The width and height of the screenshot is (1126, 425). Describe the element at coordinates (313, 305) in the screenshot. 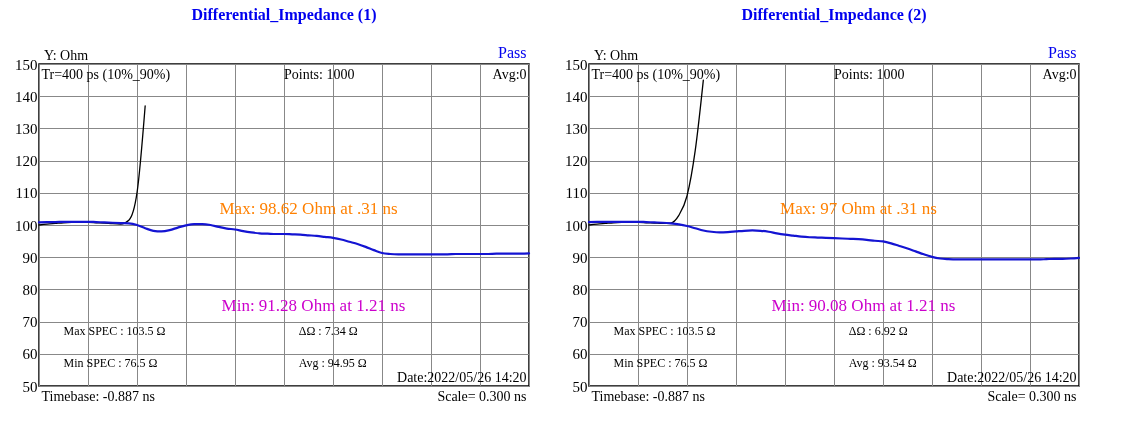

I see `annotation: Min: 91.28 Ohm at 1.21 ns` at that location.